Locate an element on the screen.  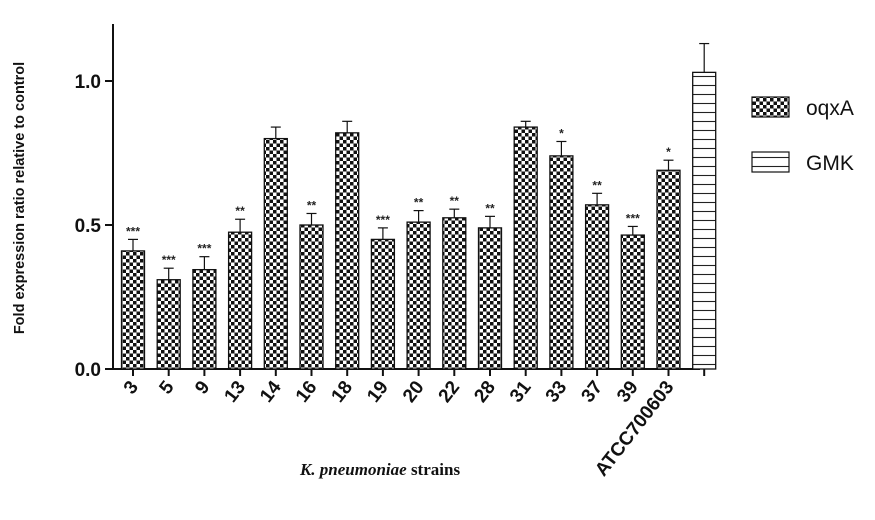
bar-GMK is located at coordinates (704, 220).